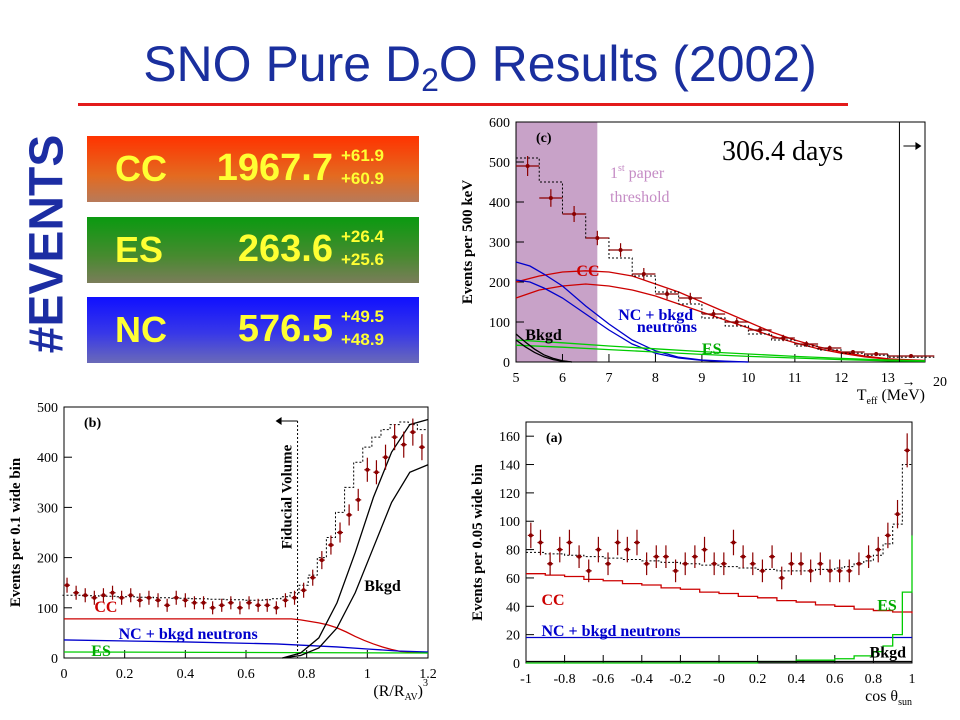 This screenshot has width=960, height=720. I want to click on x-axis-label-sup: 3, so click(425, 683).